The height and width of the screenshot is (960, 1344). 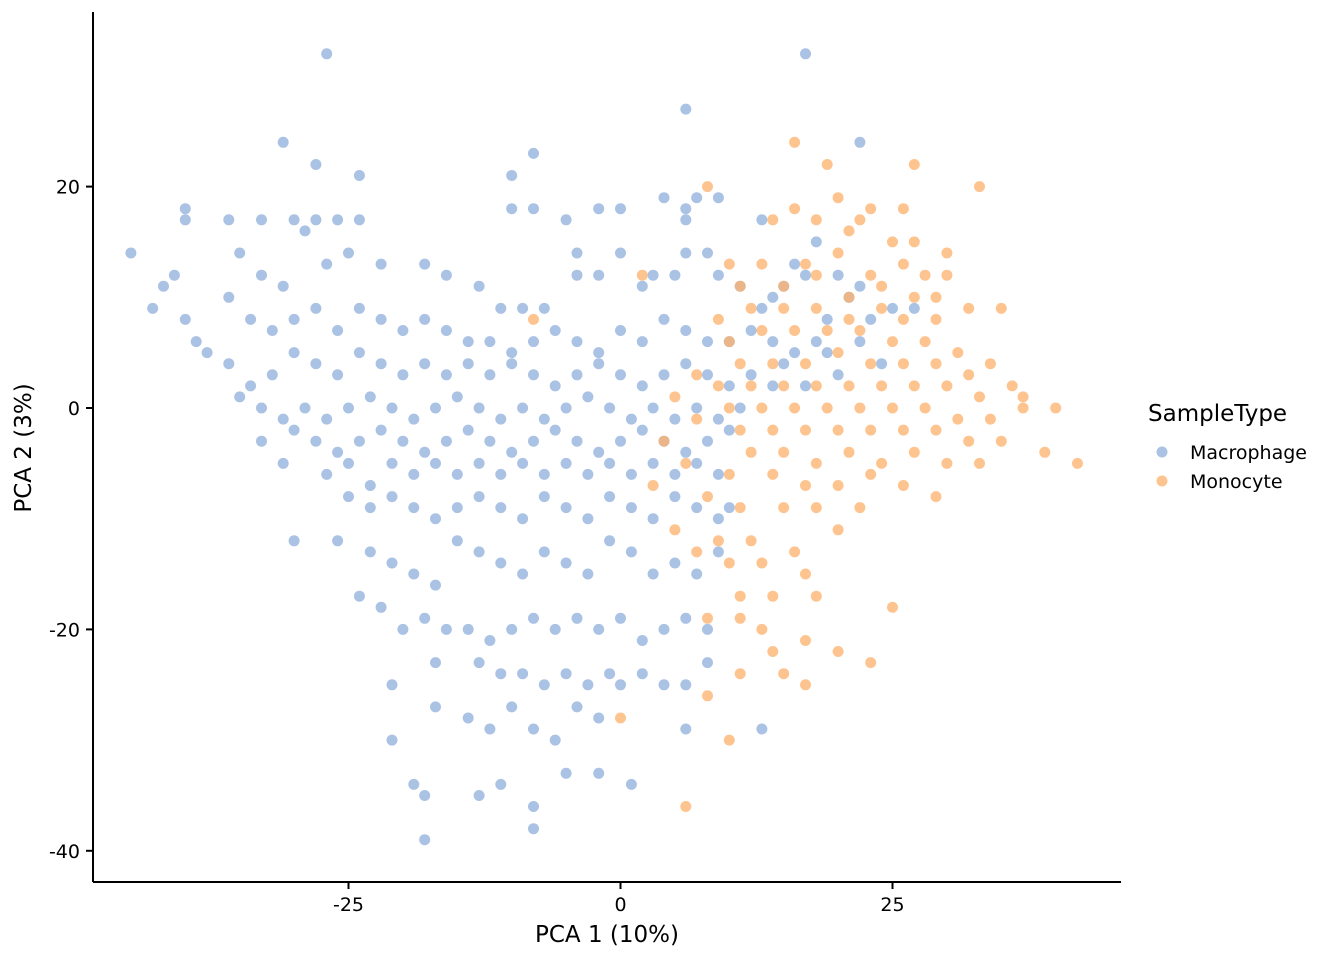 What do you see at coordinates (607, 935) in the screenshot?
I see `x-axis-title: PCA 1 (10%)` at bounding box center [607, 935].